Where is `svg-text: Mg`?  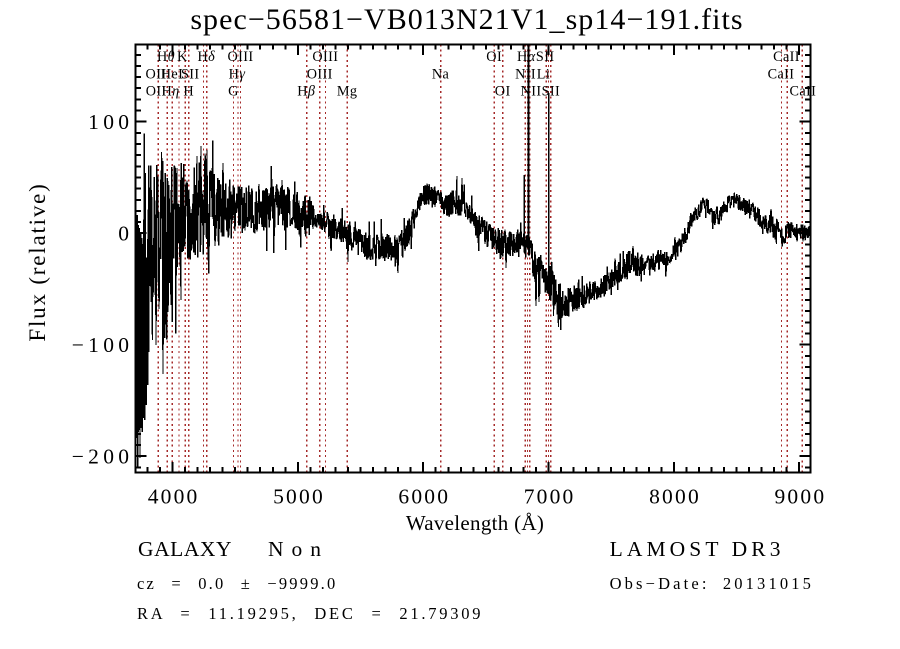
svg-text: Mg is located at coordinates (347, 92).